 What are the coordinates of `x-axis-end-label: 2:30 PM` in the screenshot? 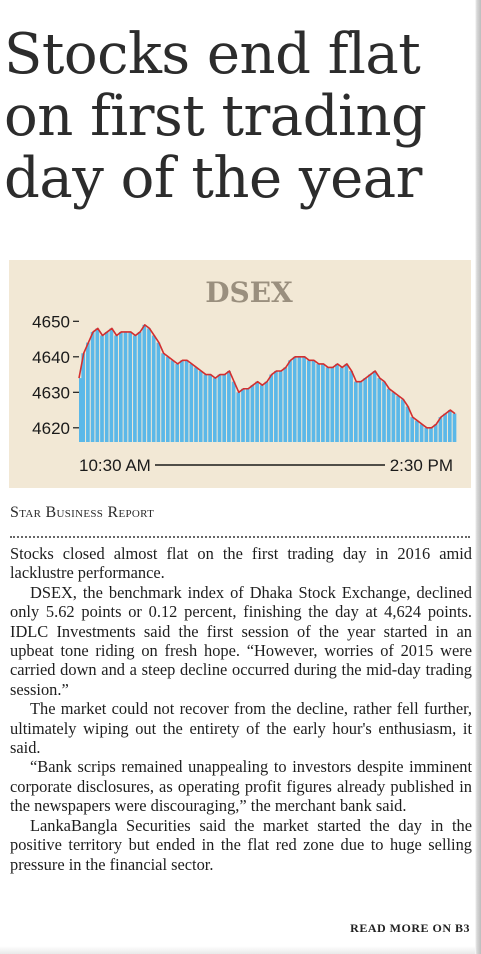 It's located at (421, 465).